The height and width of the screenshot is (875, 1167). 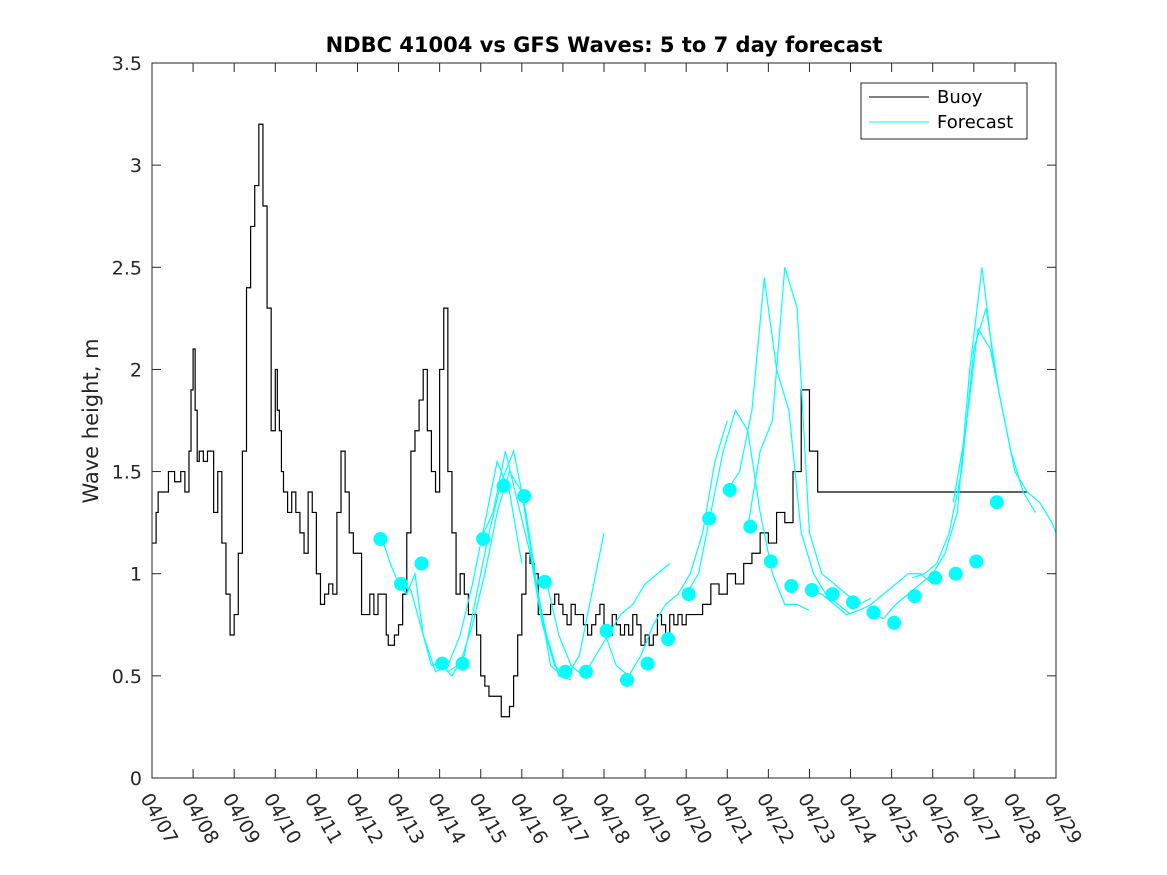 I want to click on legend-buoy-label: Buoy, so click(x=960, y=97).